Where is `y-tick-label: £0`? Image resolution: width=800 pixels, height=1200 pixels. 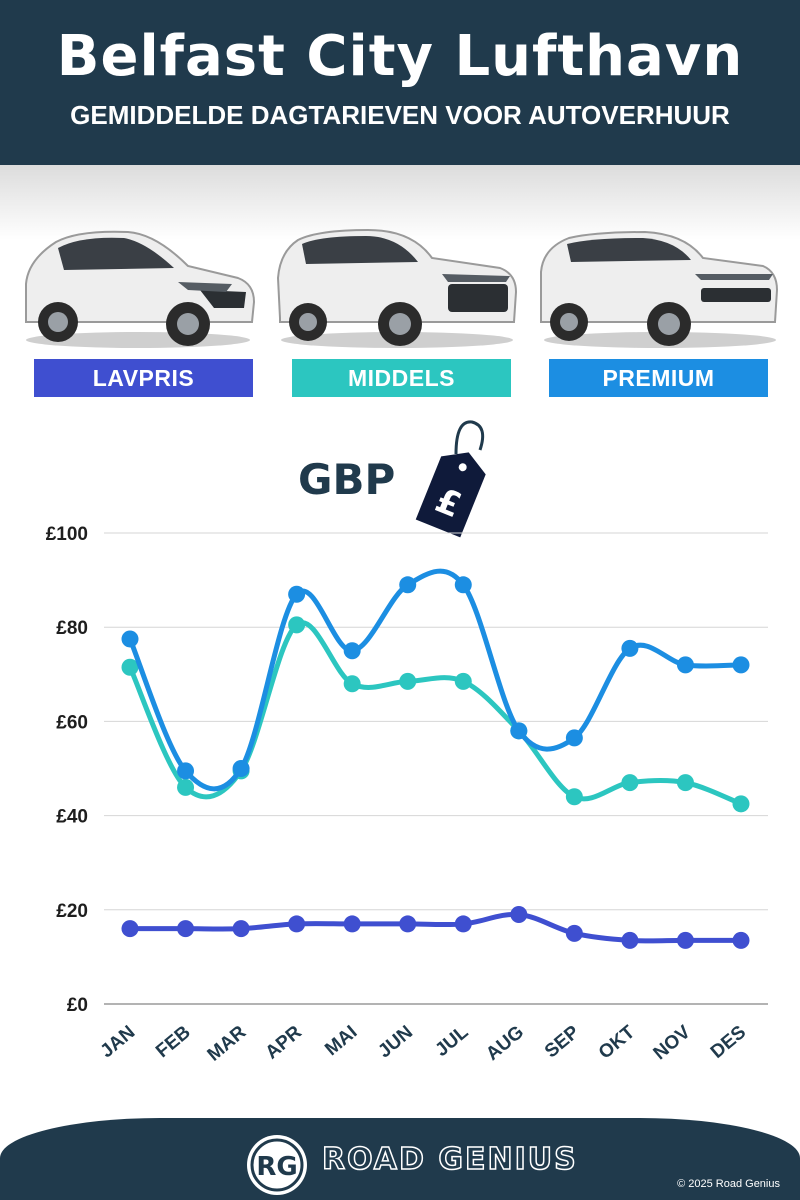 y-tick-label: £0 is located at coordinates (77, 1005).